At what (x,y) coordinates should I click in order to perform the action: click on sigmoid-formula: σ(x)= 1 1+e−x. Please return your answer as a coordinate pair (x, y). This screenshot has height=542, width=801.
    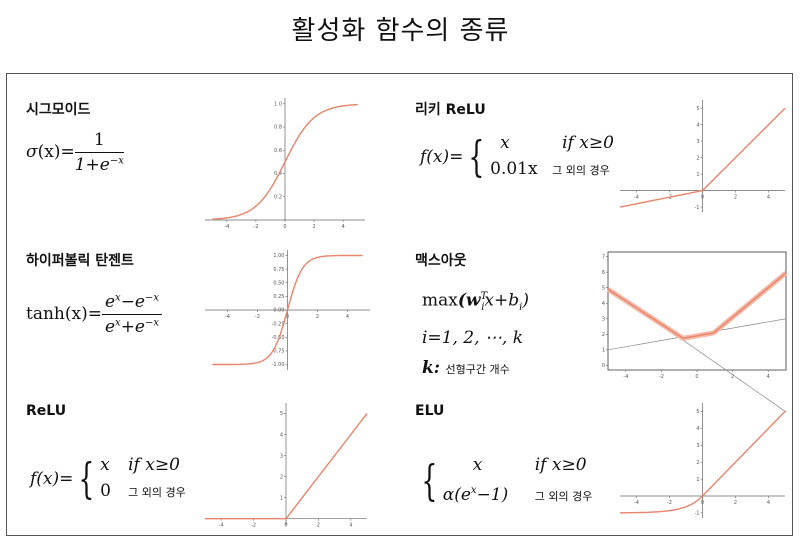
    Looking at the image, I should click on (75, 152).